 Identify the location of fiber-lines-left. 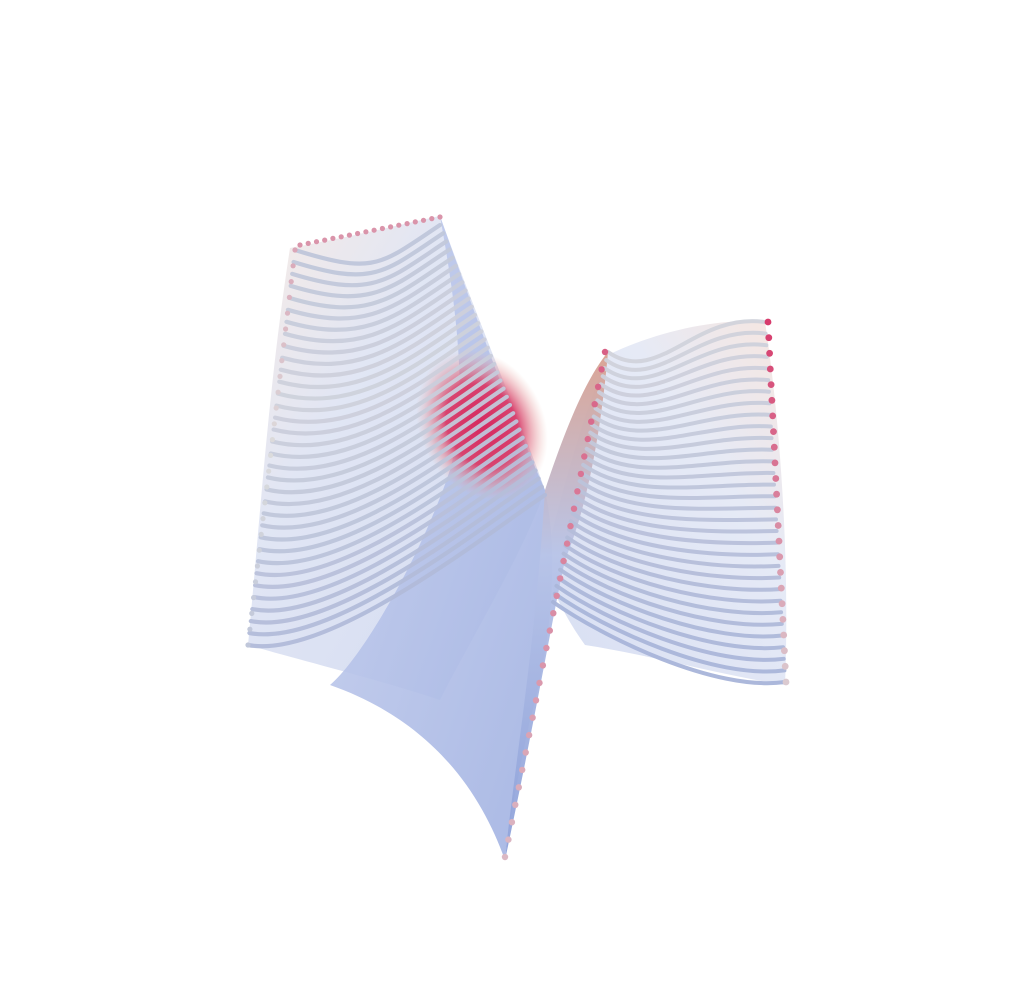
(396, 435).